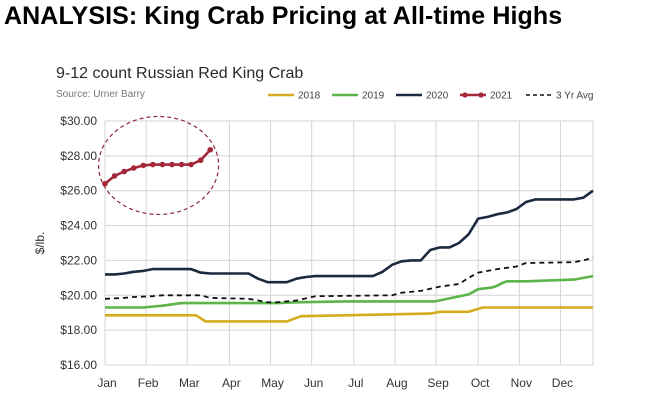 This screenshot has width=650, height=406. I want to click on x-tick-label: Dec, so click(562, 383).